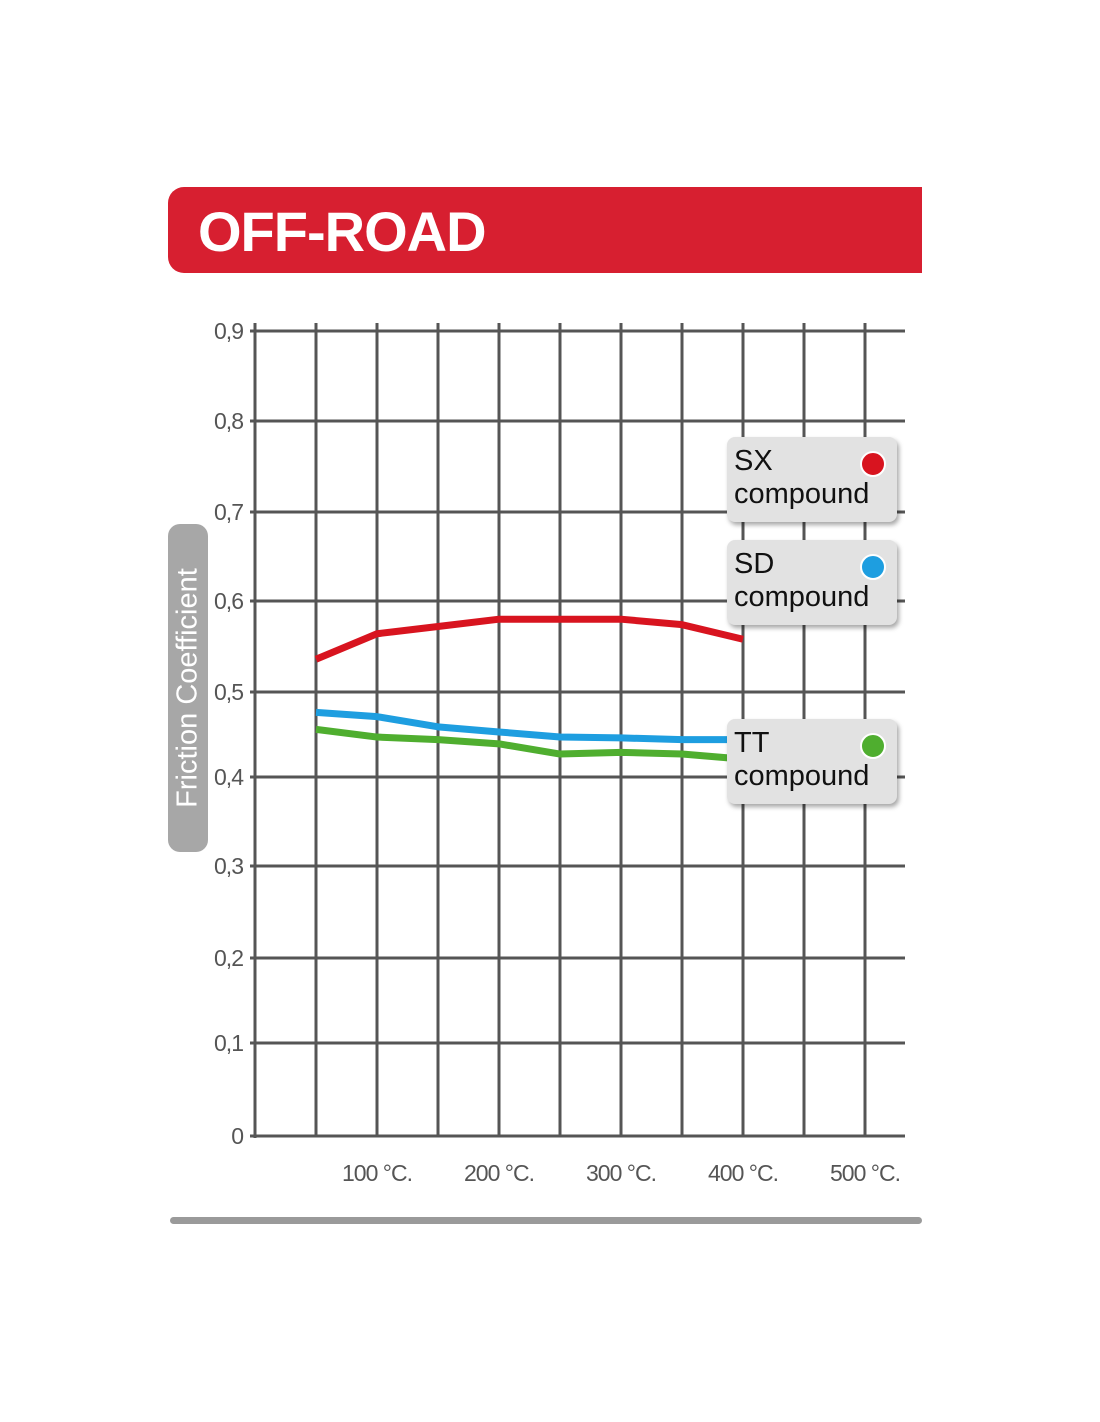 This screenshot has width=1100, height=1422. I want to click on x-tick-label: 100 °C., so click(377, 1173).